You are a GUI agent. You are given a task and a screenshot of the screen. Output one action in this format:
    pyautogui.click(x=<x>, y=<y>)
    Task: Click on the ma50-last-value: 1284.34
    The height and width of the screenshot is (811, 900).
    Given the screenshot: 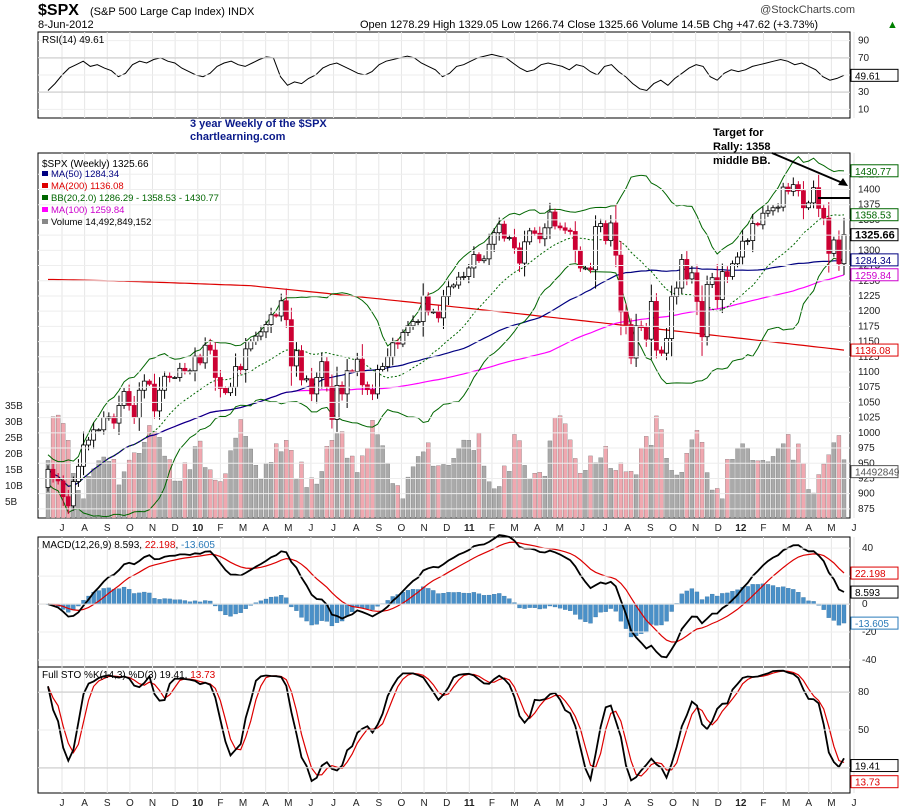 What is the action you would take?
    pyautogui.click(x=874, y=260)
    